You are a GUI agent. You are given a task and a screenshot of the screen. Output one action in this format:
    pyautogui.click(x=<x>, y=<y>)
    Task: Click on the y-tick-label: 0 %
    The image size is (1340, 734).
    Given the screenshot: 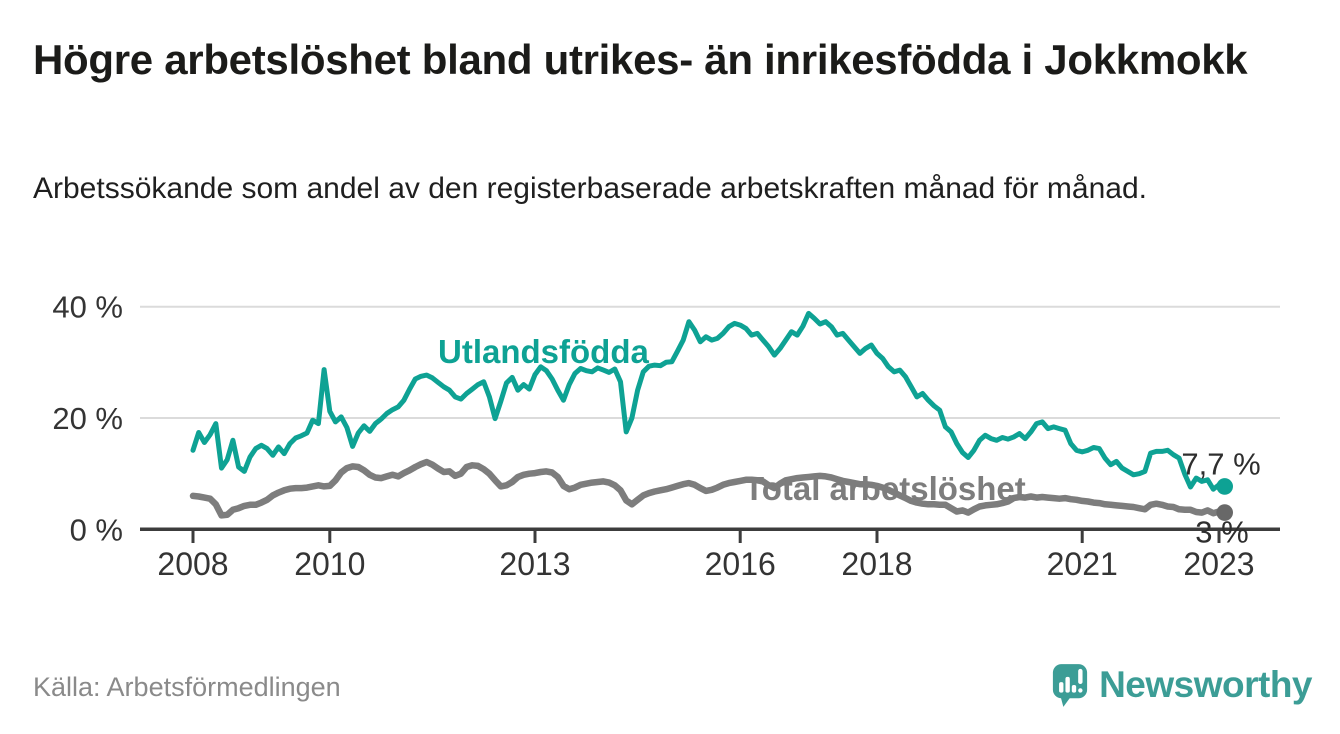 What is the action you would take?
    pyautogui.click(x=96, y=529)
    